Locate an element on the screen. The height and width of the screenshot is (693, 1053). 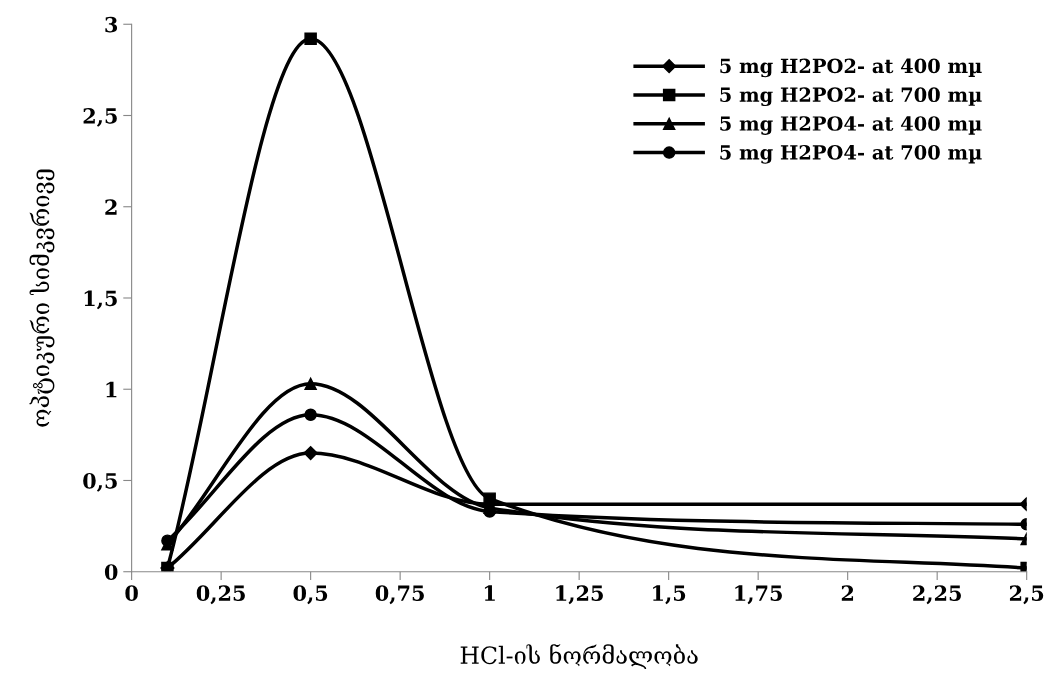
legend-label: 5 mg H2PO4- at 400 mµ is located at coordinates (851, 125).